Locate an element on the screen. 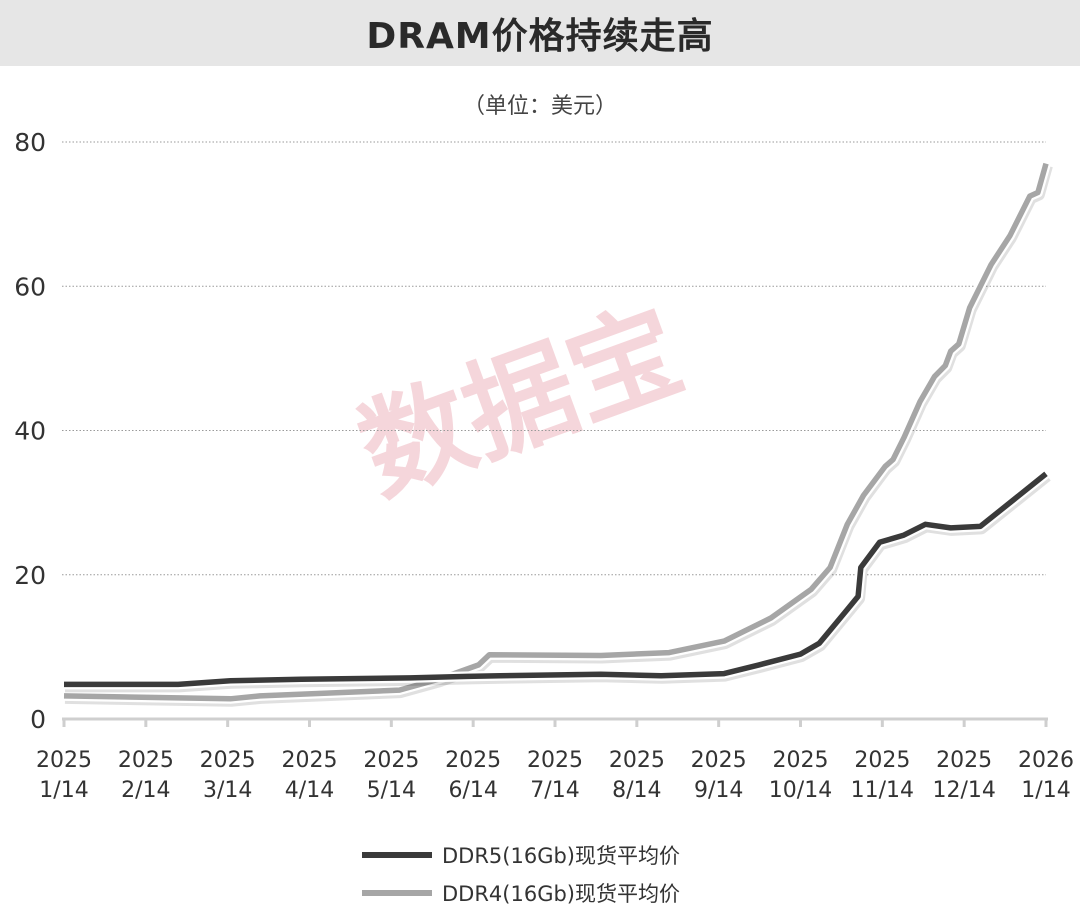 The image size is (1080, 907). y-tick-label: 40 is located at coordinates (30, 431).